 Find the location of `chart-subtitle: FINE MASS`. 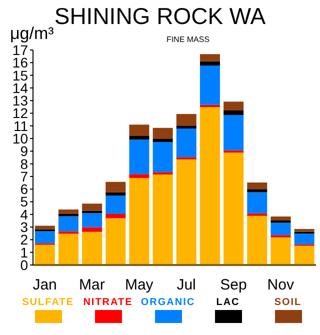

chart-subtitle: FINE MASS is located at coordinates (188, 39).